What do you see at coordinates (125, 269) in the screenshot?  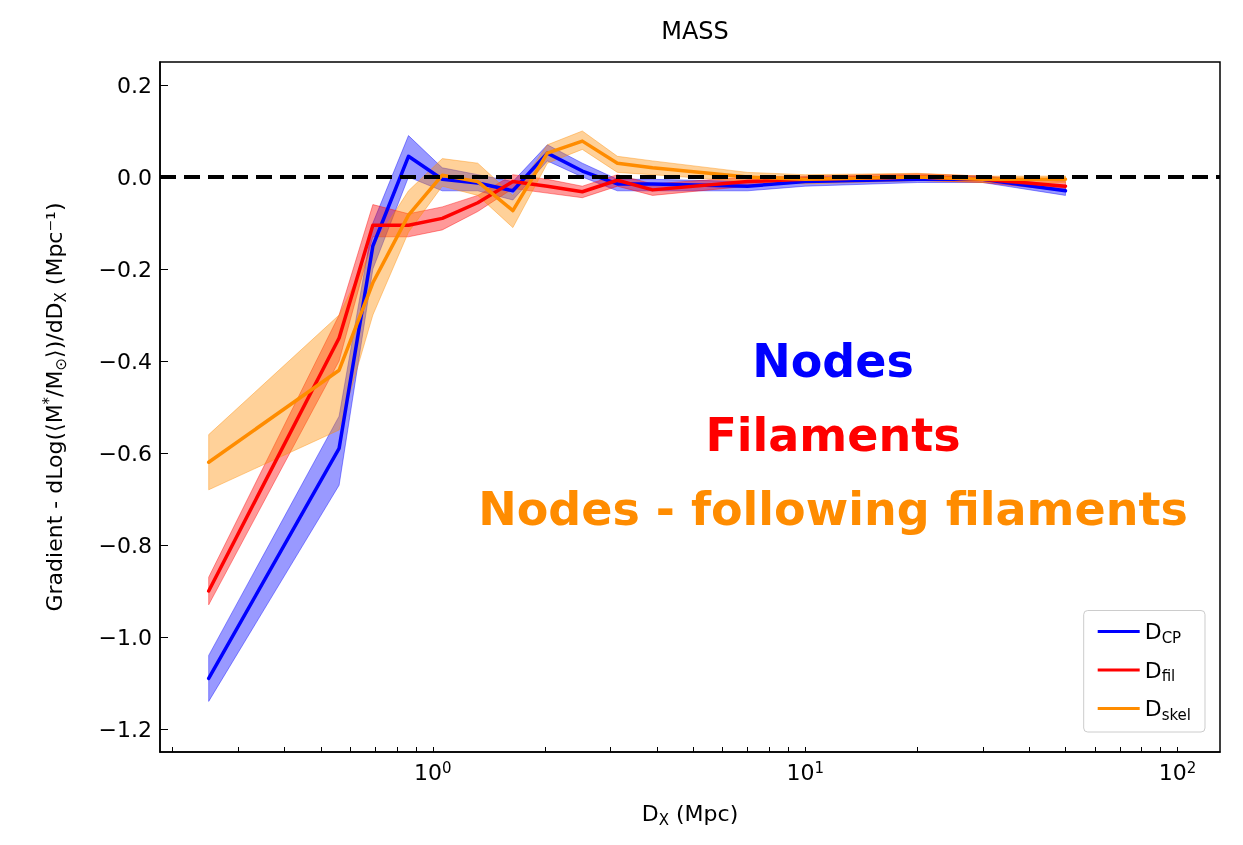 I see `y-tick-label: −0.2` at bounding box center [125, 269].